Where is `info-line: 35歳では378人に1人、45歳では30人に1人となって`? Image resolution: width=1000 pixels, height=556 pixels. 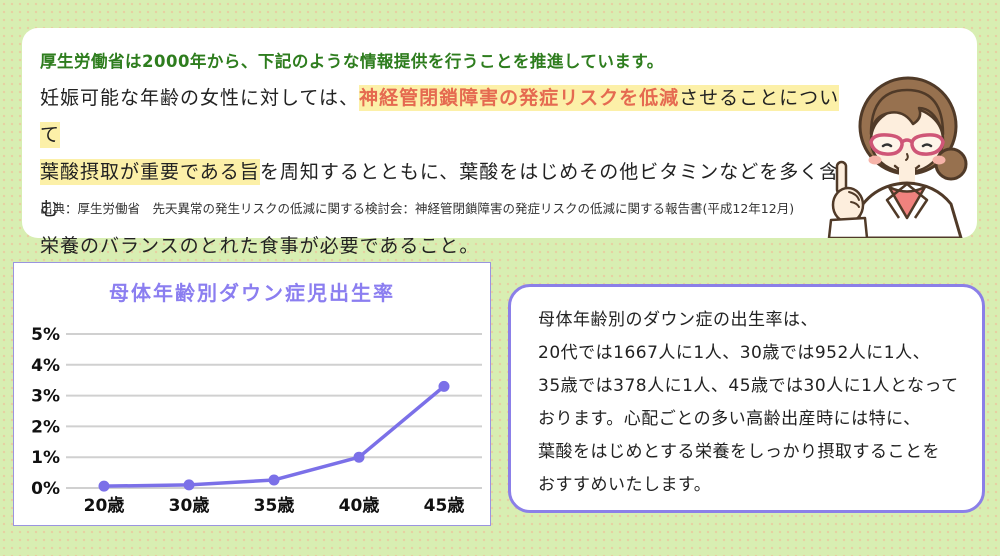 info-line: 35歳では378人に1人、45歳では30人に1人となって is located at coordinates (748, 386).